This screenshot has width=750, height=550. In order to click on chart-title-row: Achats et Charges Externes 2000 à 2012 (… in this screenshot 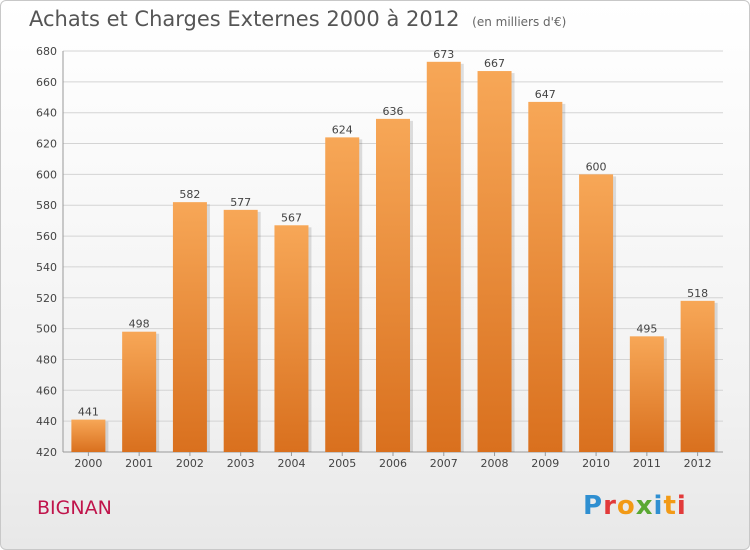, I will do `click(297, 19)`.